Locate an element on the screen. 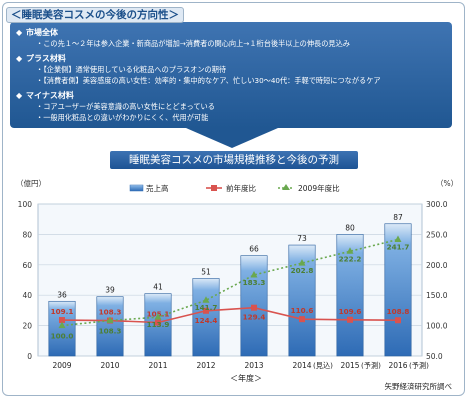 This screenshot has width=469, height=400. y-right-unit: （%） is located at coordinates (447, 183).